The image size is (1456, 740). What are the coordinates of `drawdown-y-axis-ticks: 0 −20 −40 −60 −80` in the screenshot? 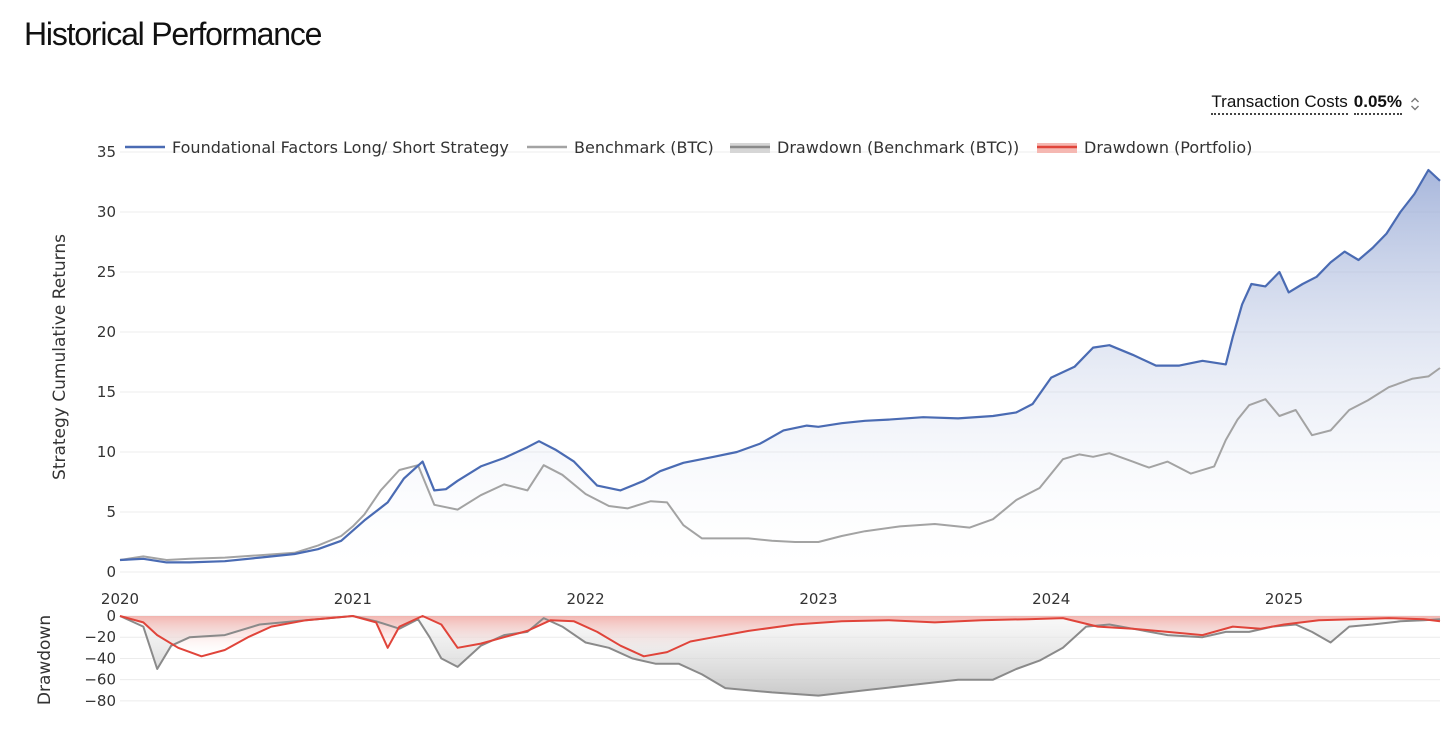 It's located at (100, 658).